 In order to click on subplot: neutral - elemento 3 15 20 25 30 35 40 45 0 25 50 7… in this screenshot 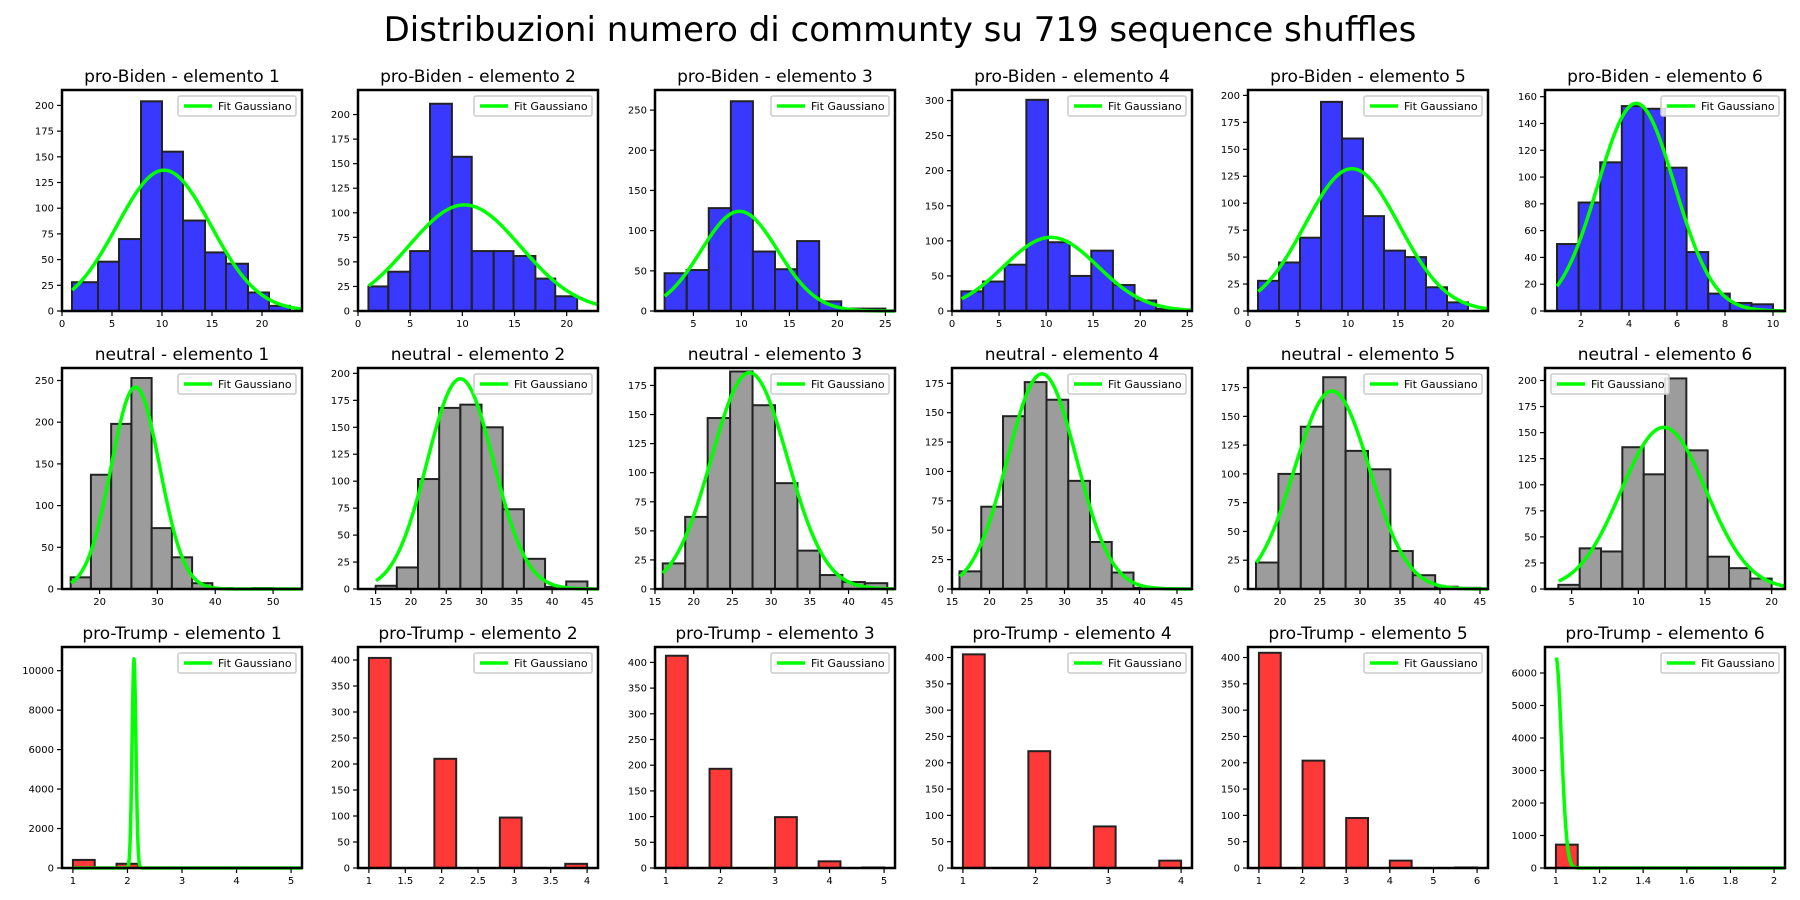, I will do `click(762, 476)`.